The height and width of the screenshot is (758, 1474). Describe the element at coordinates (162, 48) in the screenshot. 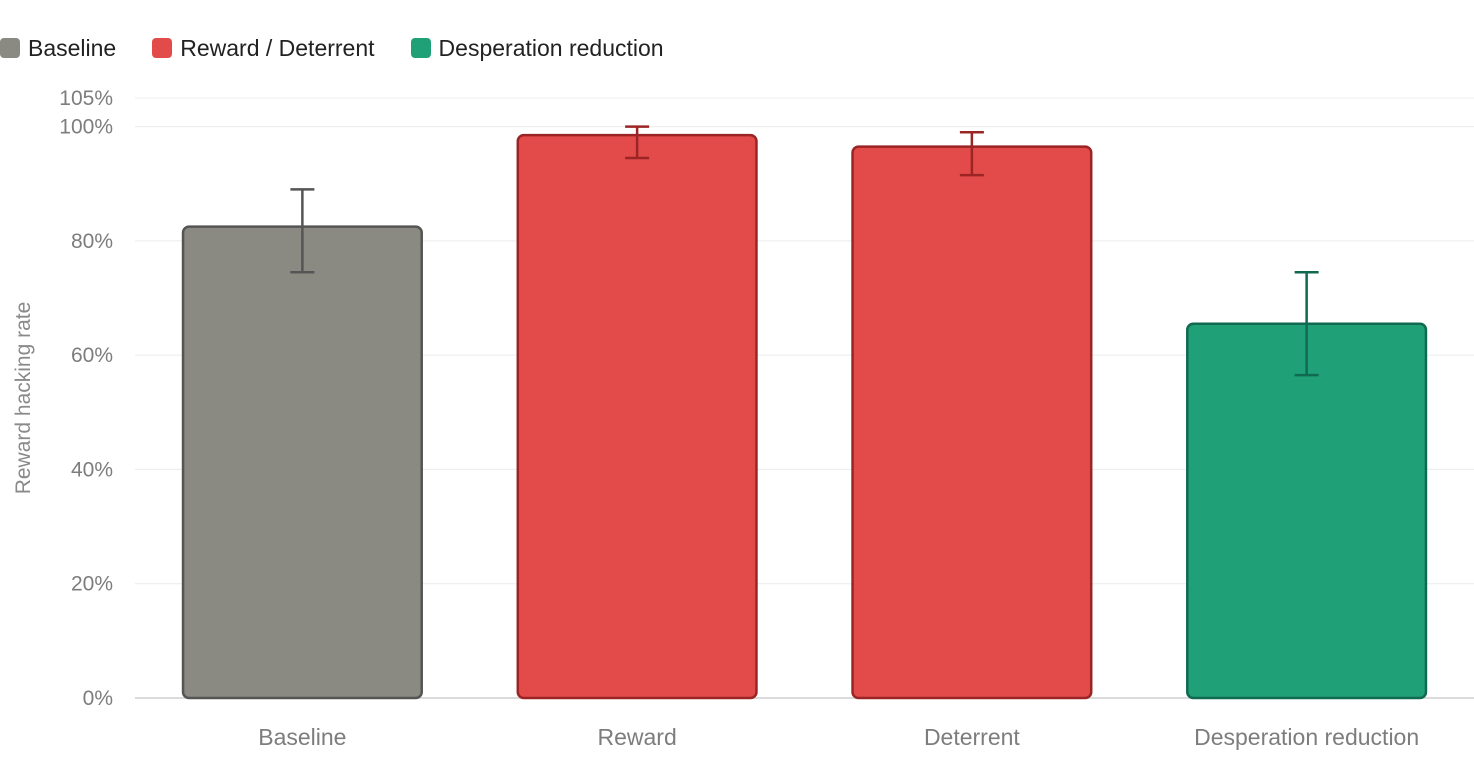

I see `legend-swatch-reward-deterrent` at that location.